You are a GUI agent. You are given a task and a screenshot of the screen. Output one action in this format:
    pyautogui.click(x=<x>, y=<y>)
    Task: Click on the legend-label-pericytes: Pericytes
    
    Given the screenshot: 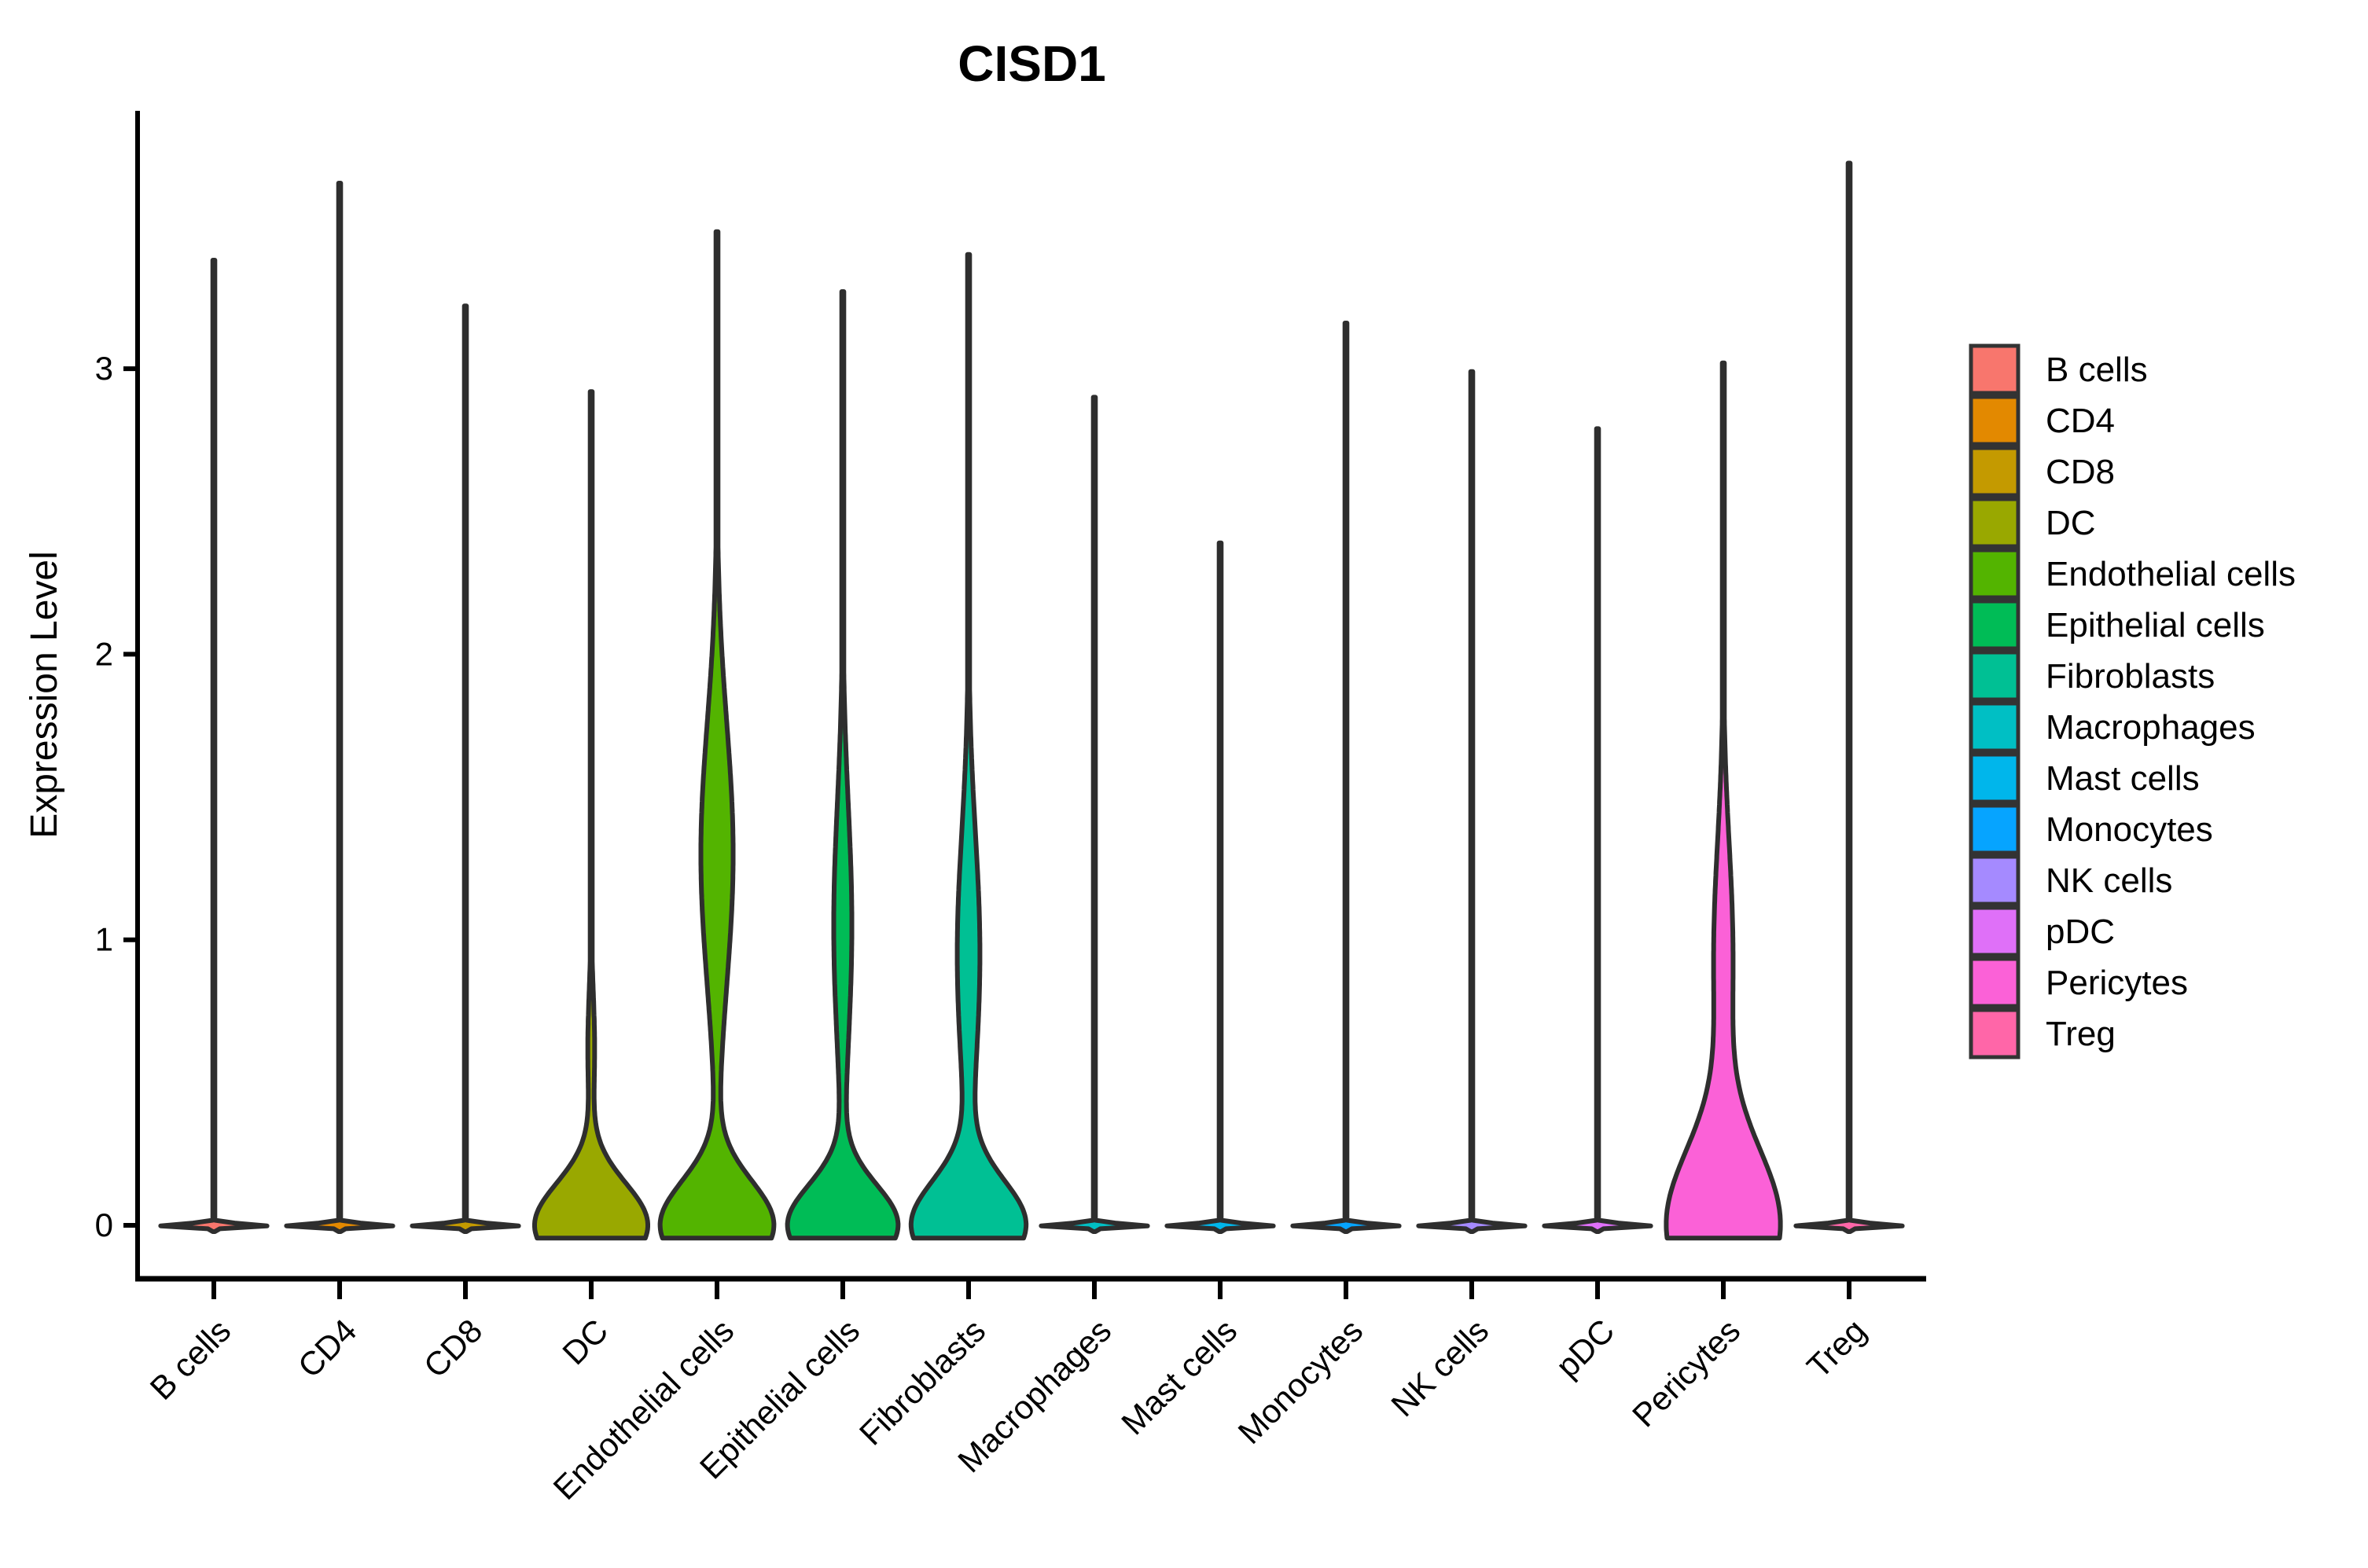 What is the action you would take?
    pyautogui.click(x=2117, y=983)
    